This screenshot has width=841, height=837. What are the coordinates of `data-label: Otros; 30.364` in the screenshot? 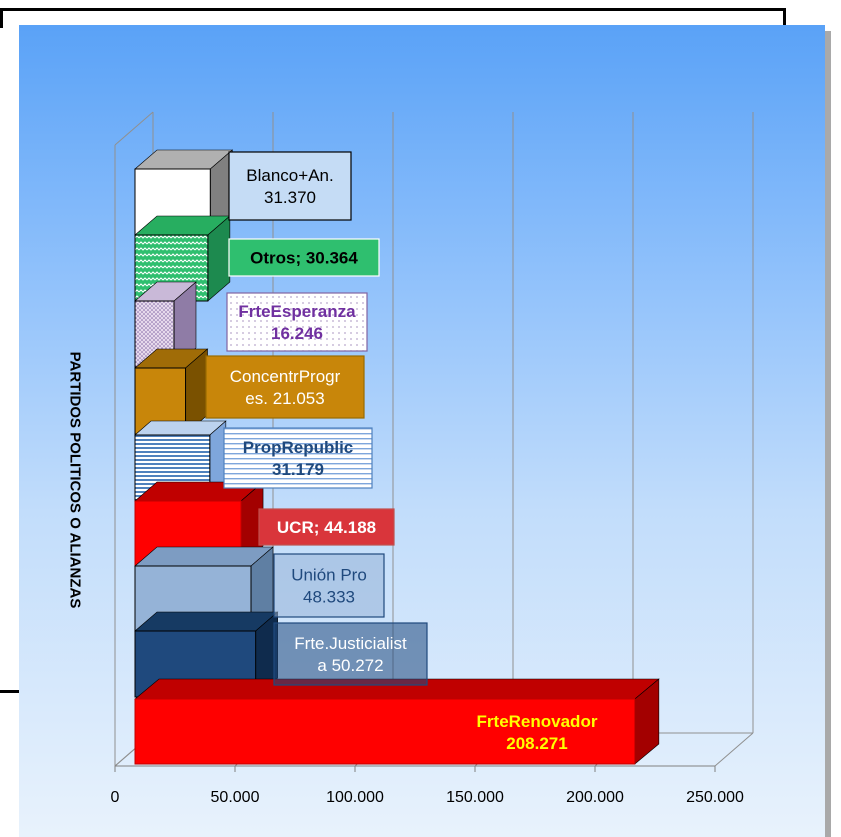 It's located at (304, 258).